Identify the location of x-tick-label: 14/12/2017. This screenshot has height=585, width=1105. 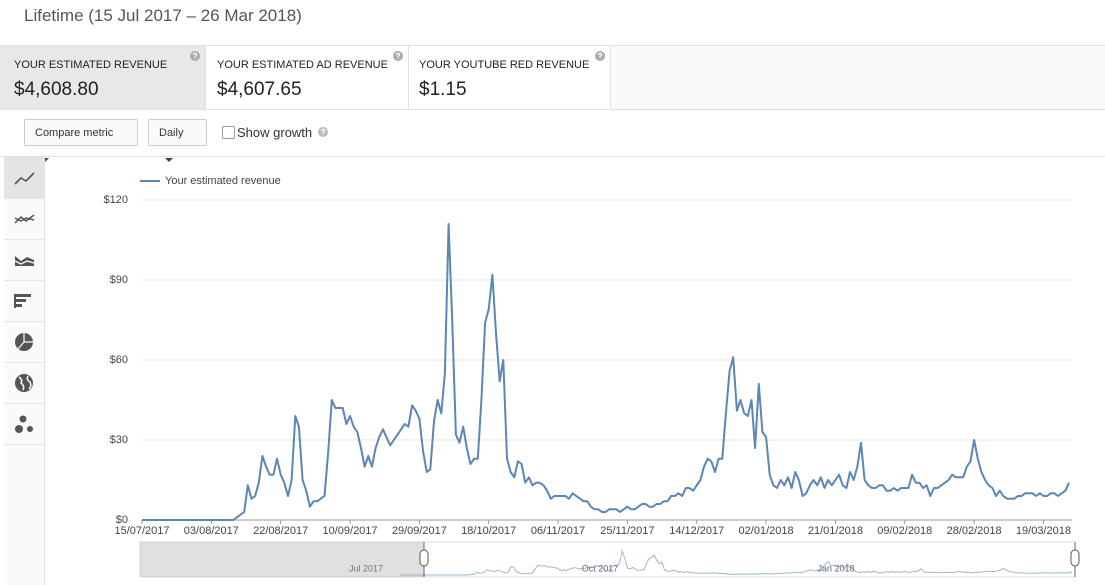
(696, 531).